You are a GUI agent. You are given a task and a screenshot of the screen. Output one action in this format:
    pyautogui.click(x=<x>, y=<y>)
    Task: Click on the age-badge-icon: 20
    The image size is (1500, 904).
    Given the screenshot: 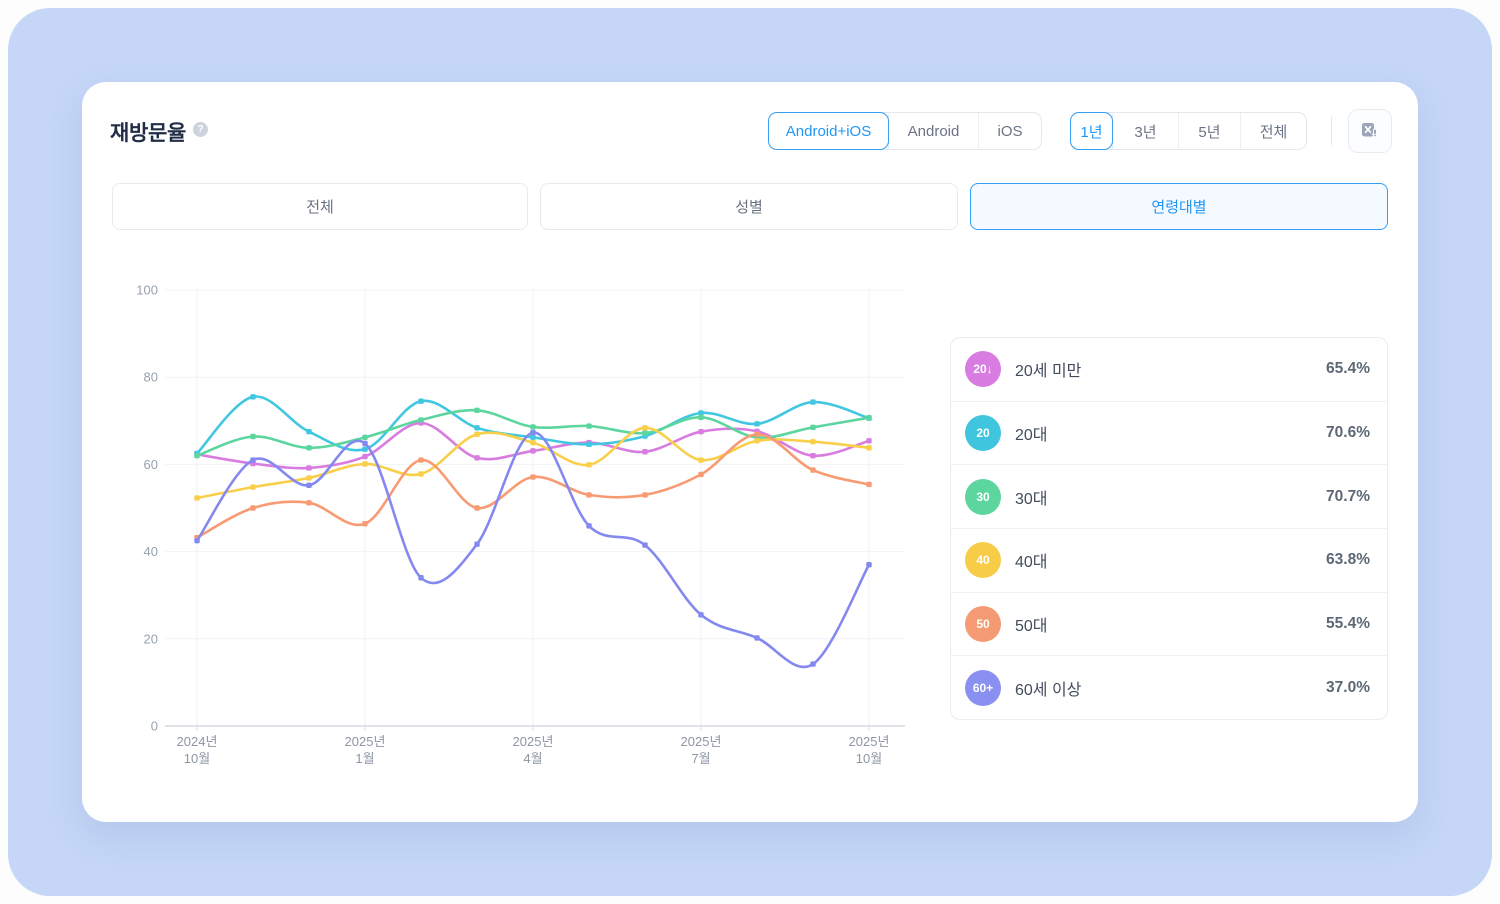 What is the action you would take?
    pyautogui.click(x=983, y=433)
    